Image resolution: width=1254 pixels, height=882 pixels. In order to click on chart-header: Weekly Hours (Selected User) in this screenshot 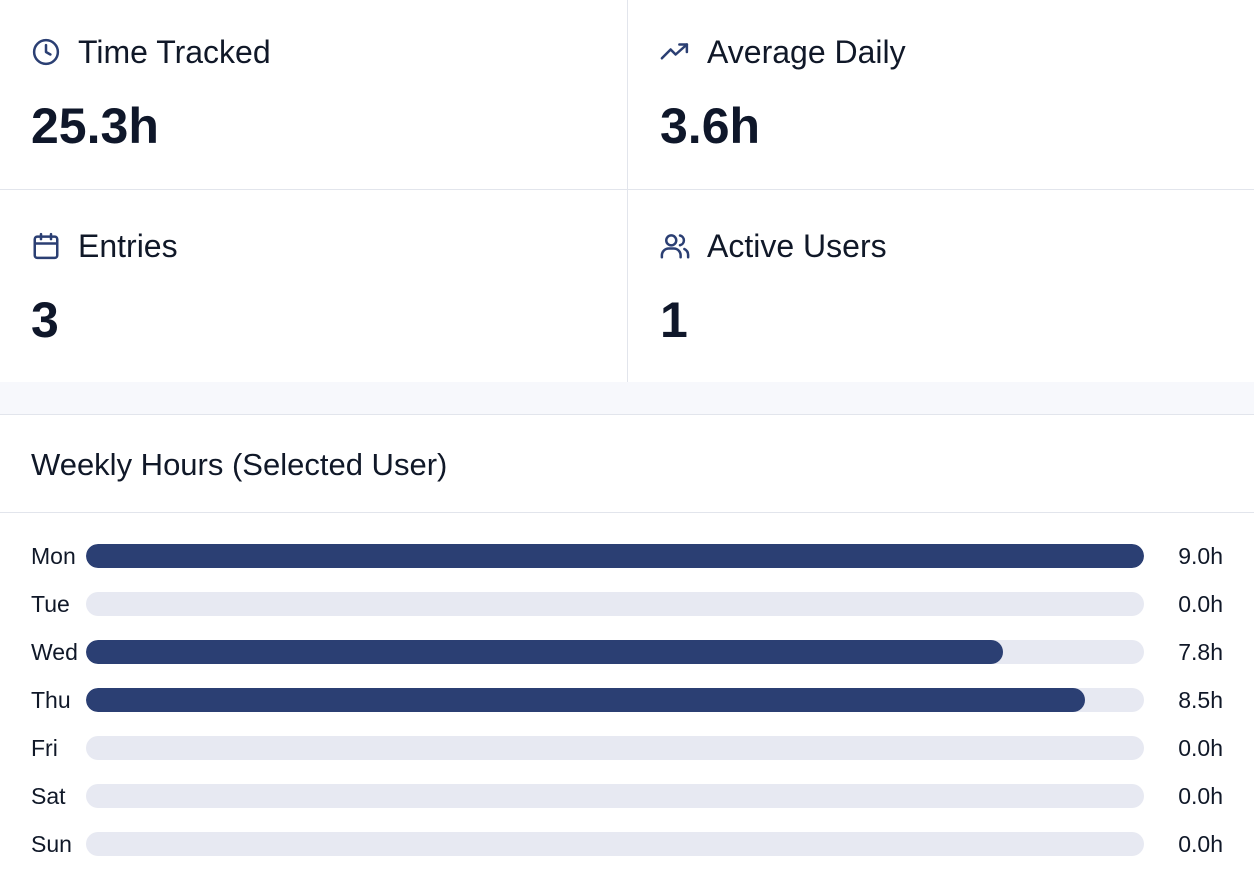, I will do `click(627, 464)`.